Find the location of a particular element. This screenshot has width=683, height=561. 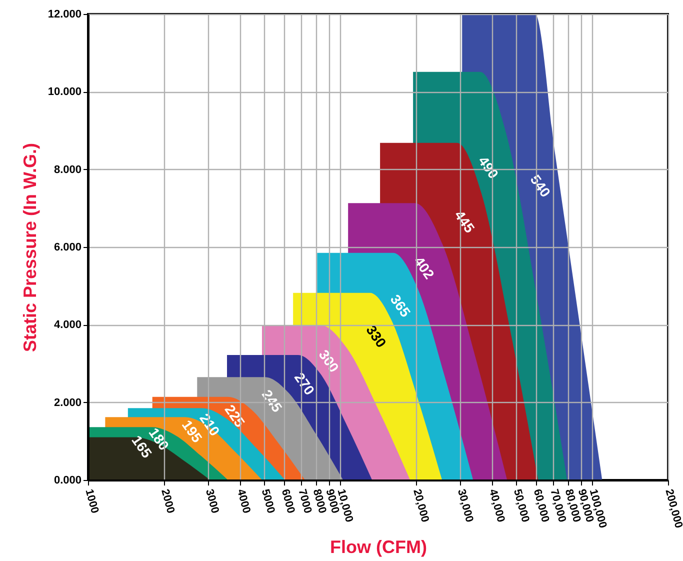

y-tick-label: 8.000 is located at coordinates (68, 170).